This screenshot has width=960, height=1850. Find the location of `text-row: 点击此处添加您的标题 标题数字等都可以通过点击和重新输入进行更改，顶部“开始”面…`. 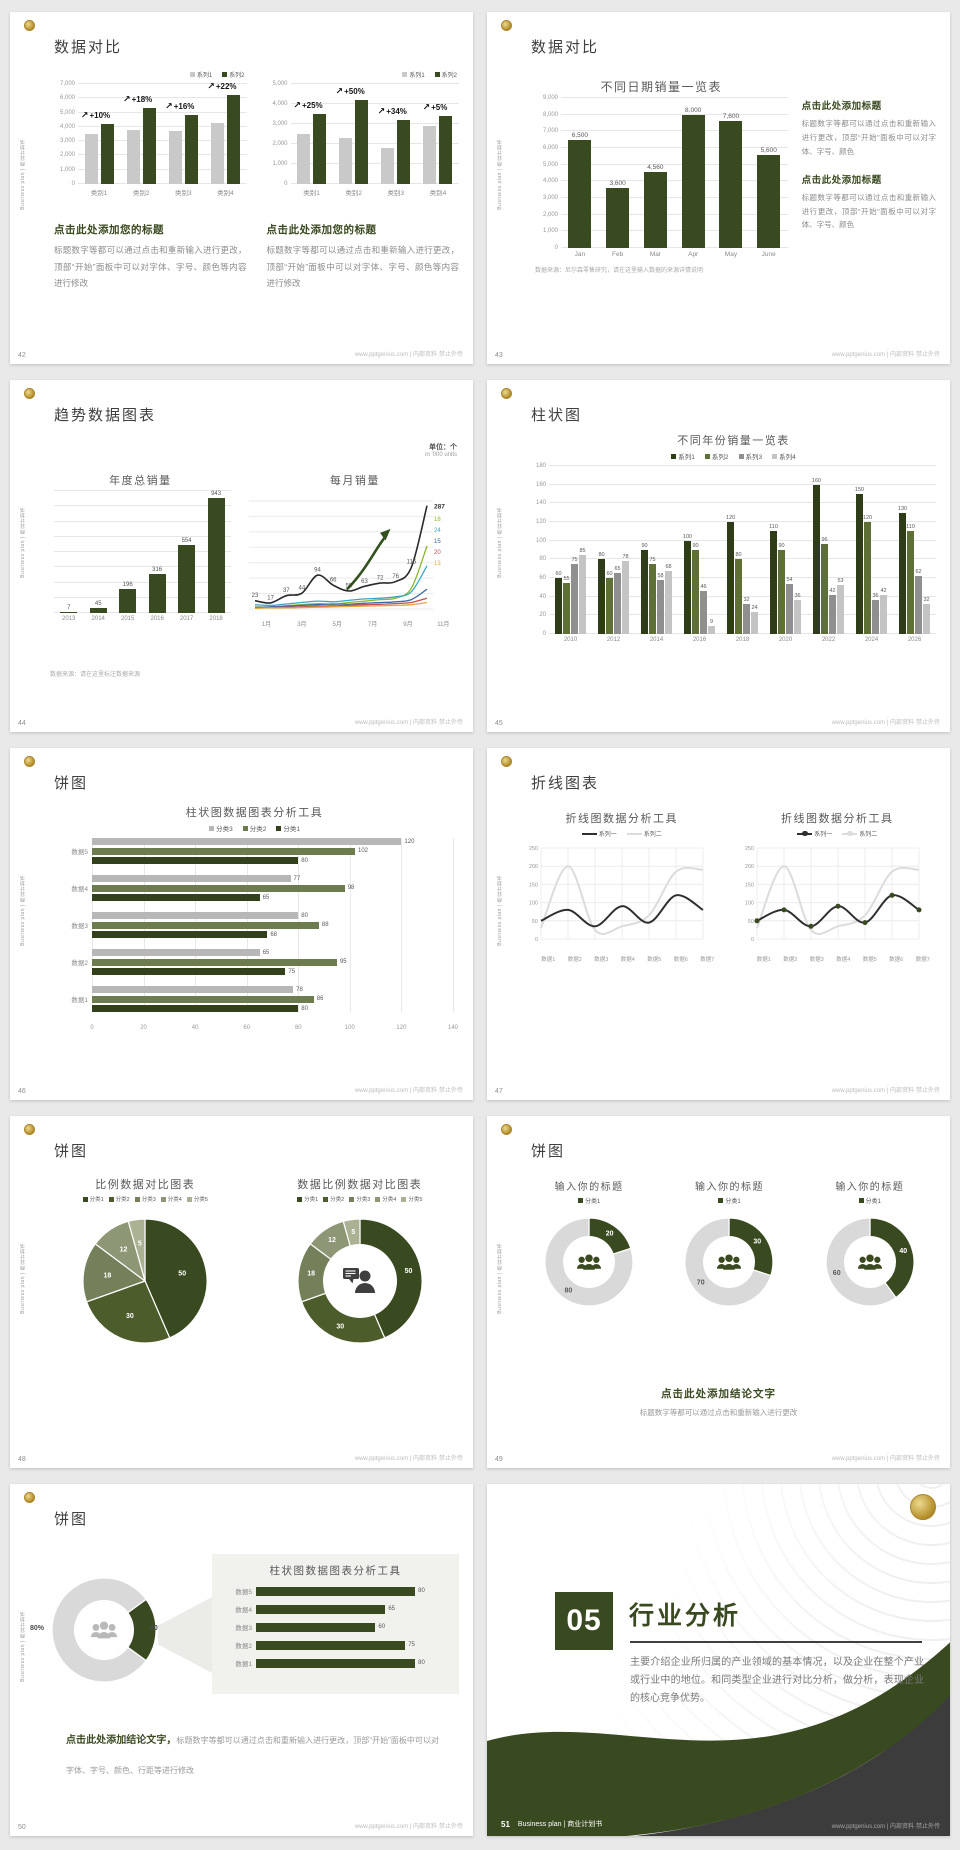

text-row: 点击此处添加您的标题 标题数字等都可以通过点击和重新输入进行更改，顶部“开始”面… is located at coordinates (256, 257).